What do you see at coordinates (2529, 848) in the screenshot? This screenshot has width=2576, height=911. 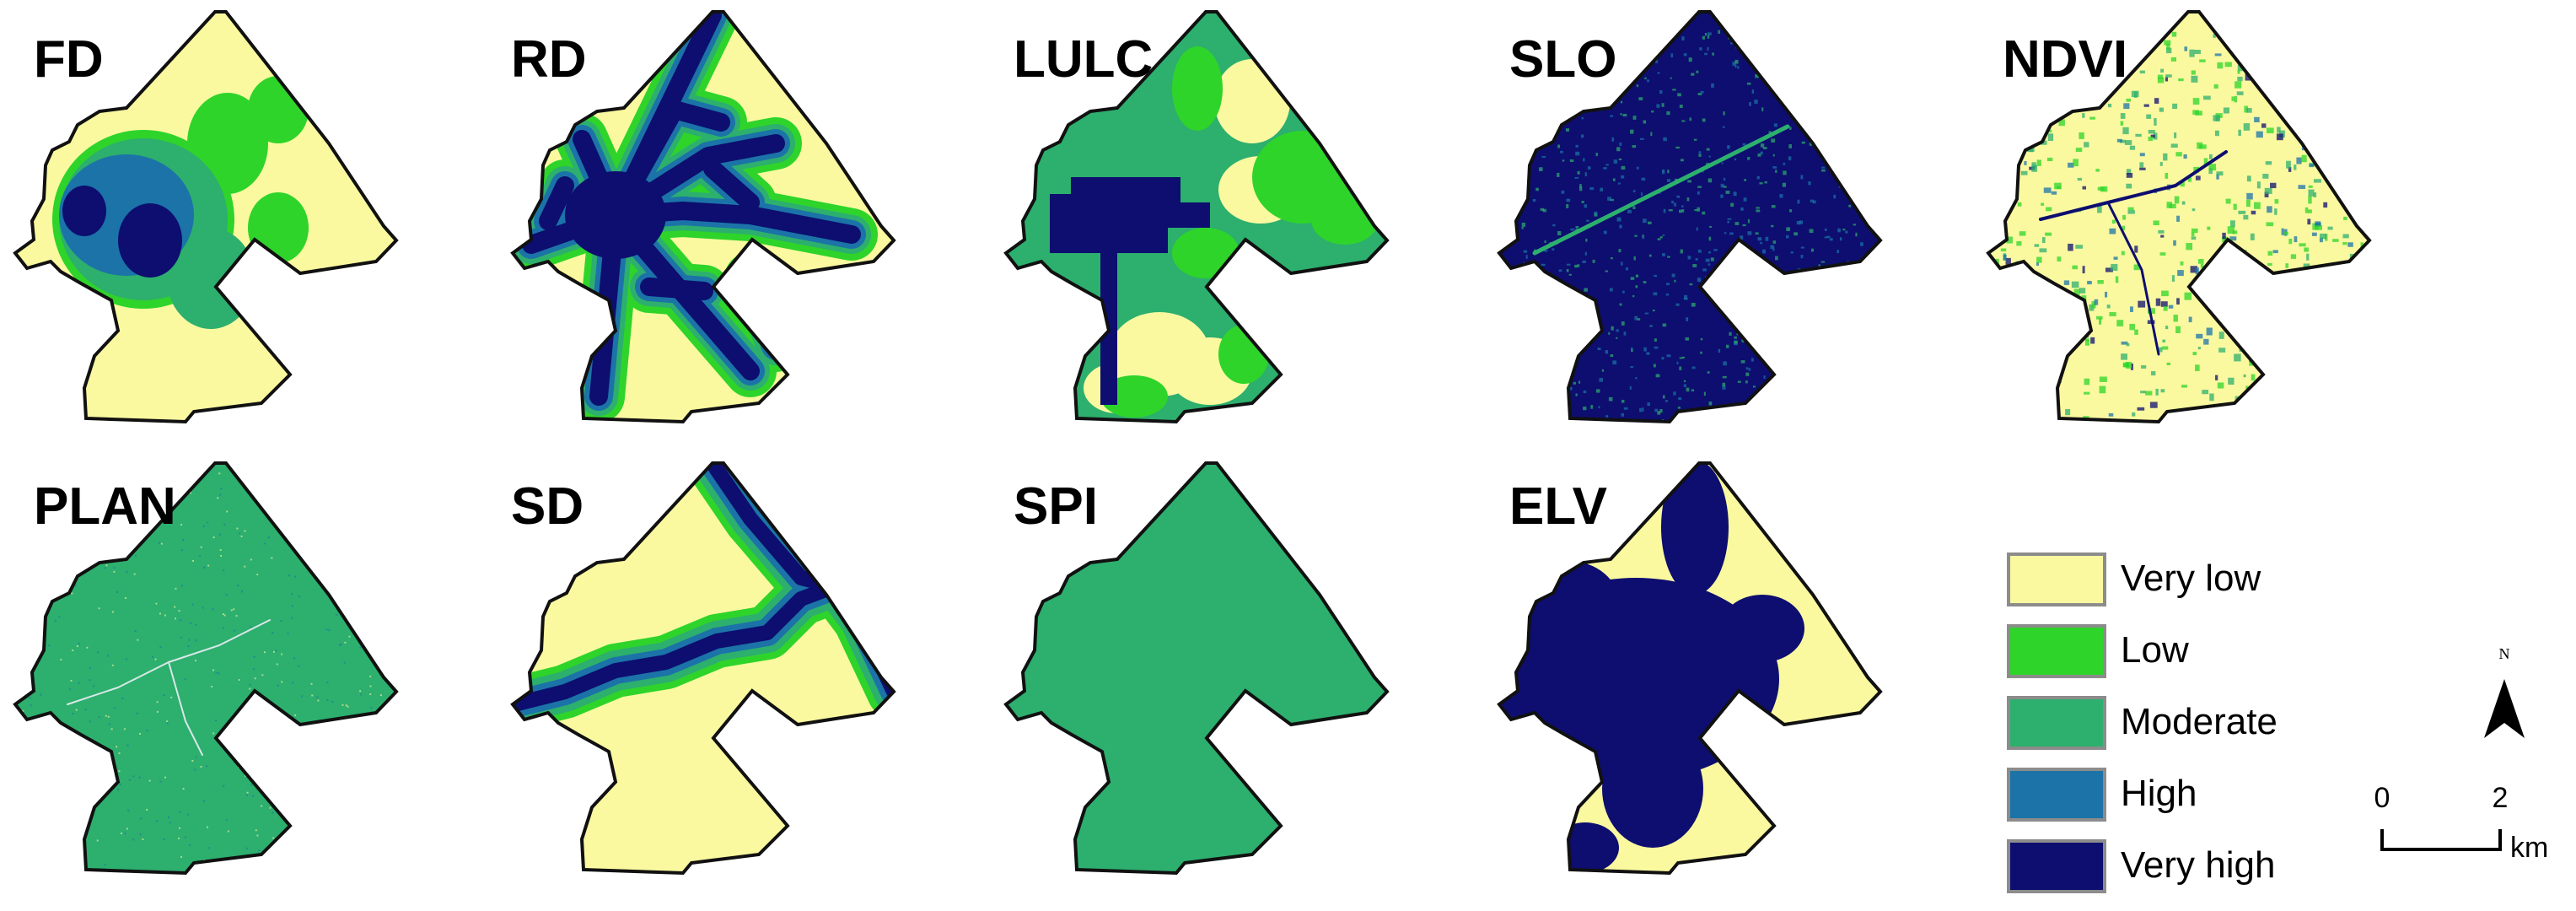 I see `scale-unit-label: km` at bounding box center [2529, 848].